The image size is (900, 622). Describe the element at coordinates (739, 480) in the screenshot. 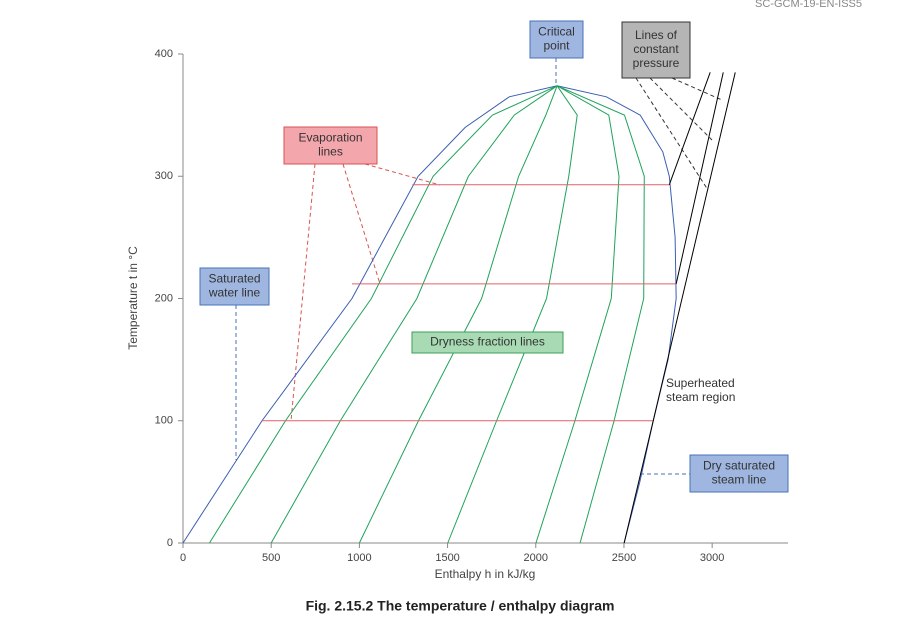

I see `annotation-text: steam line` at that location.